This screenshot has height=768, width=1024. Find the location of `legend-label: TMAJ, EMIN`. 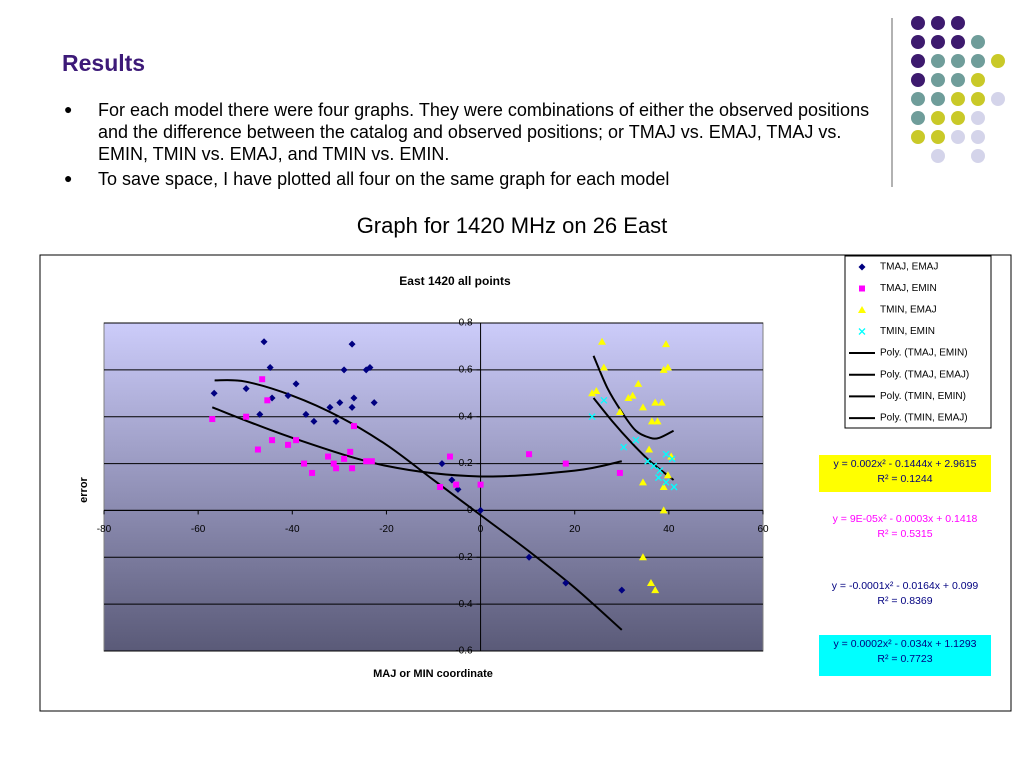

legend-label: TMAJ, EMIN is located at coordinates (908, 288).